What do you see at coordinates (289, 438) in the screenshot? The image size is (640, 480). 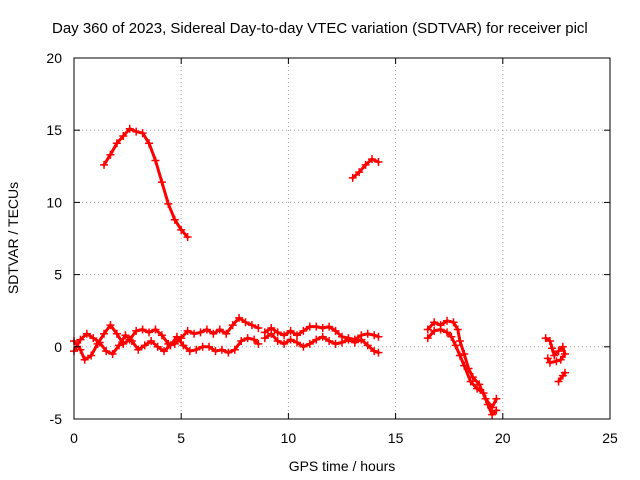 I see `x-tick-label: 10` at bounding box center [289, 438].